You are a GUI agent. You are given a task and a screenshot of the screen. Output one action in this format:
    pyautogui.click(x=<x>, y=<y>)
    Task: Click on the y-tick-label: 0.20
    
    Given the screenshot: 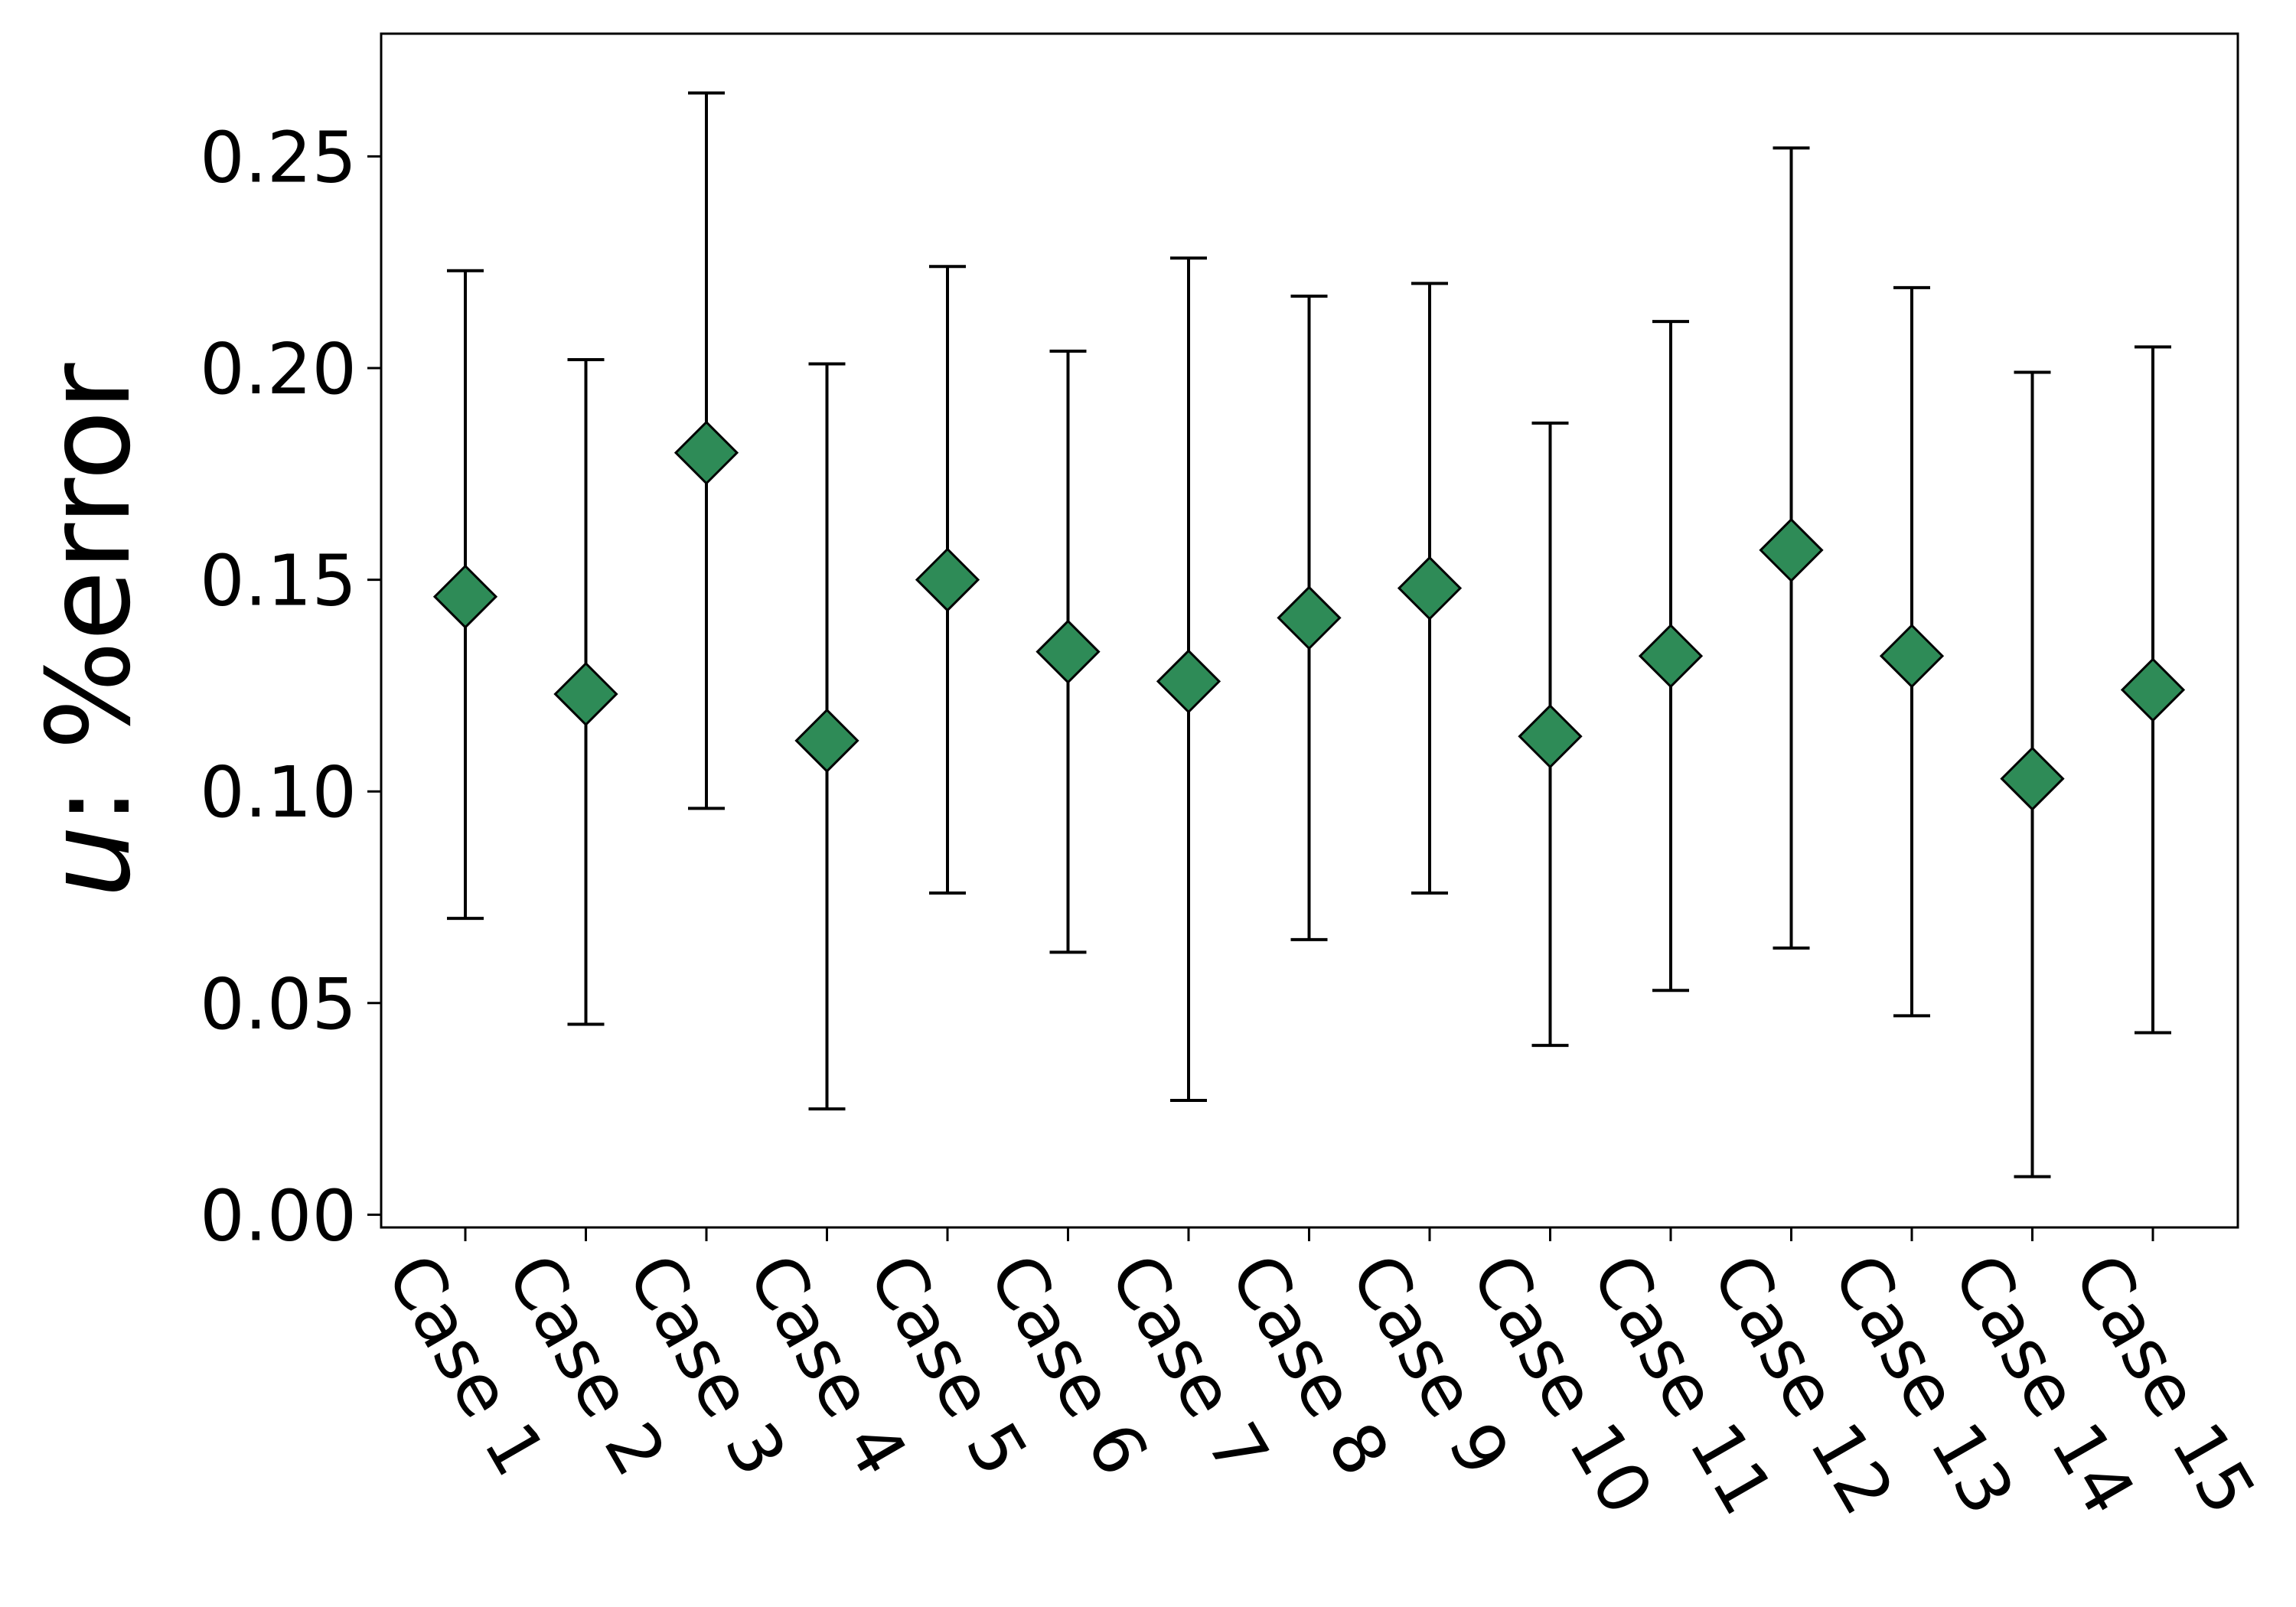 What is the action you would take?
    pyautogui.click(x=278, y=369)
    